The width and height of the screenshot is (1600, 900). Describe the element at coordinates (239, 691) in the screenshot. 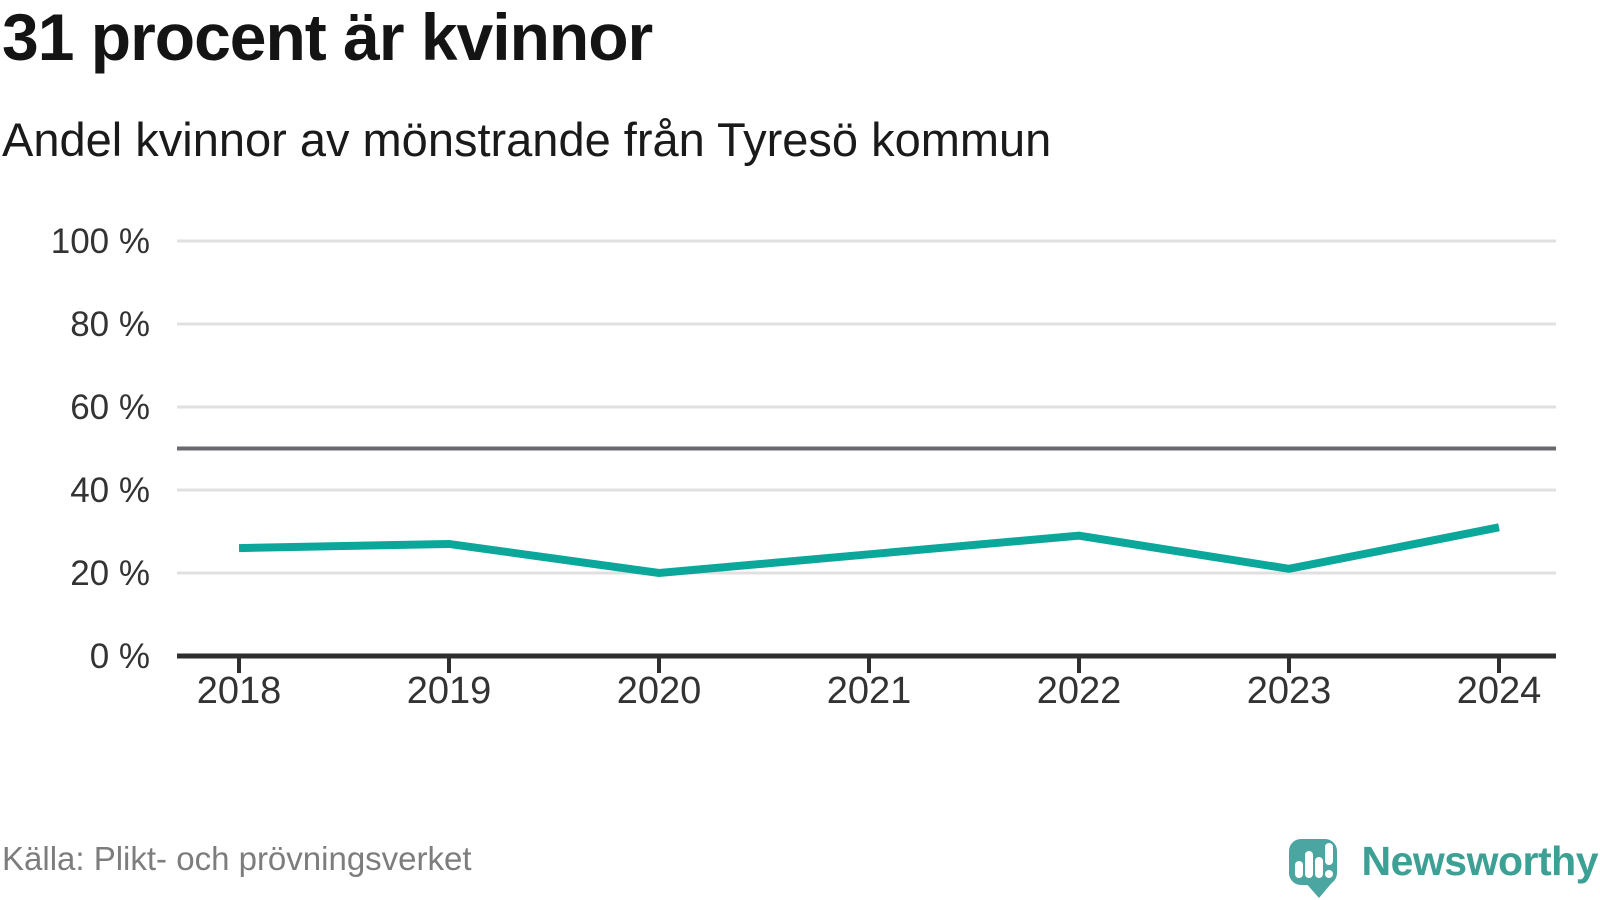

I see `x-tick-label: 2018` at that location.